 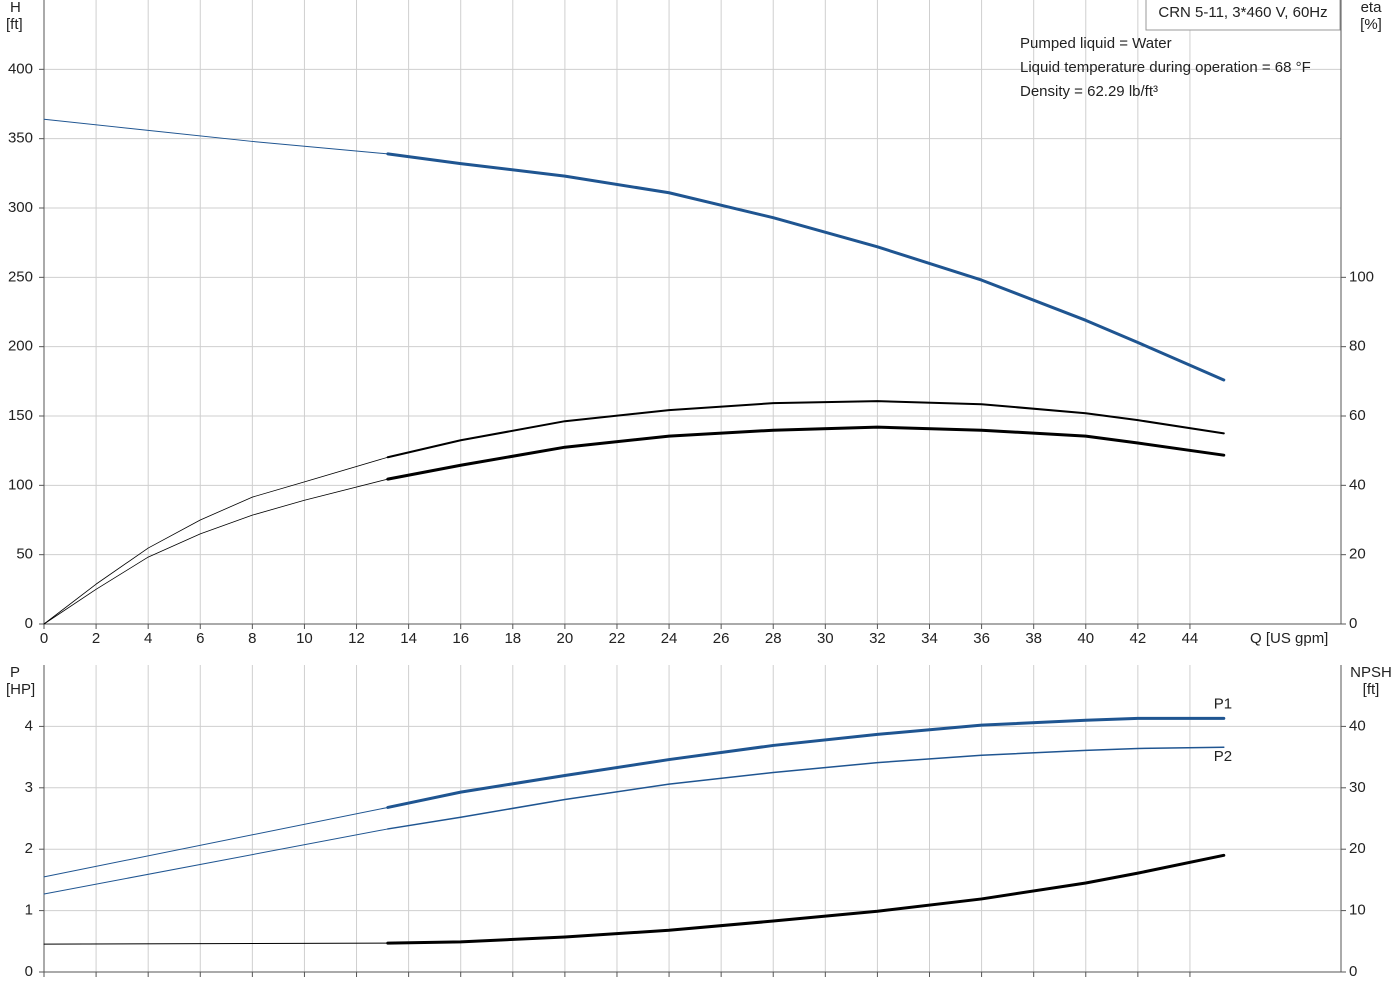 What do you see at coordinates (20, 346) in the screenshot?
I see `y-tick-label: 200` at bounding box center [20, 346].